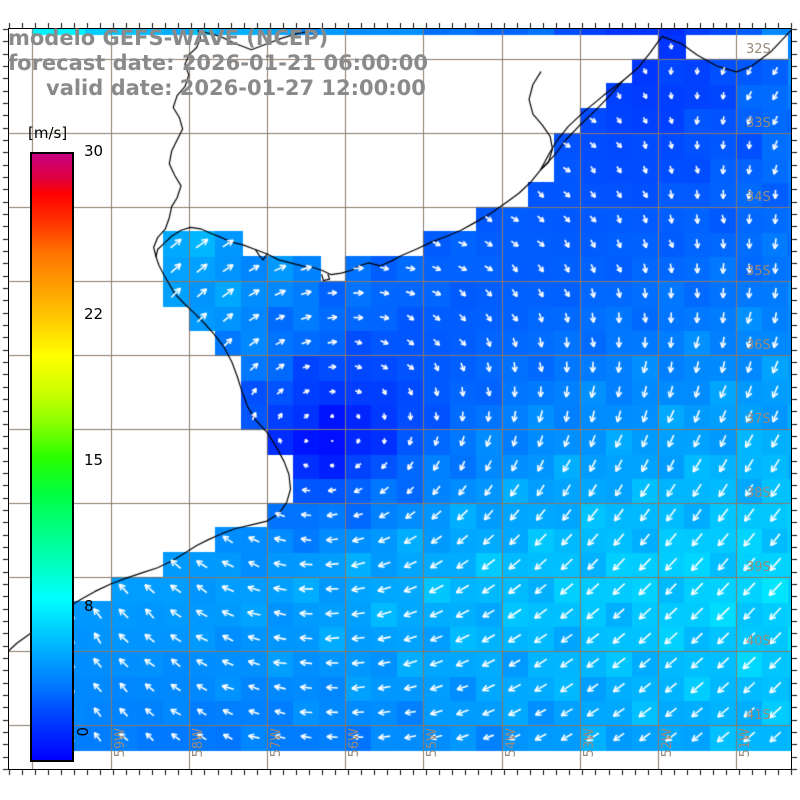 The image size is (800, 800). What do you see at coordinates (83, 732) in the screenshot?
I see `colorbar-tick-0: 0` at bounding box center [83, 732].